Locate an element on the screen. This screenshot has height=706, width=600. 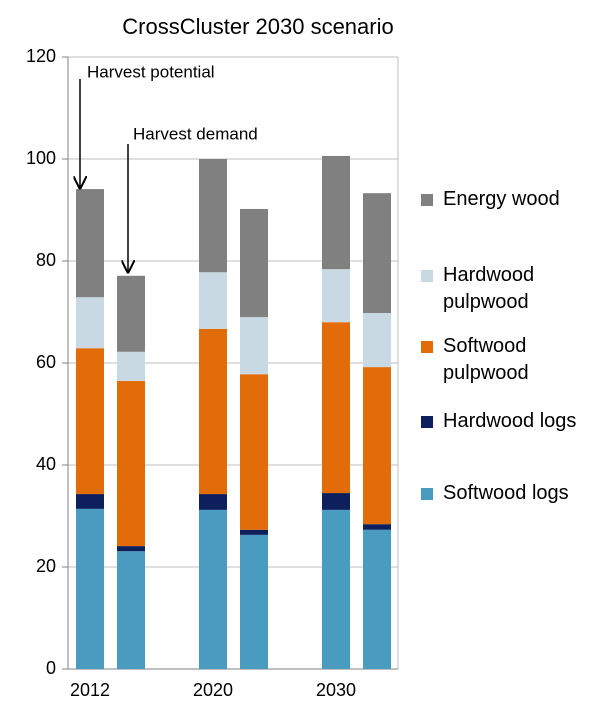
legend-label: Hardwood pulpwood is located at coordinates (489, 288).